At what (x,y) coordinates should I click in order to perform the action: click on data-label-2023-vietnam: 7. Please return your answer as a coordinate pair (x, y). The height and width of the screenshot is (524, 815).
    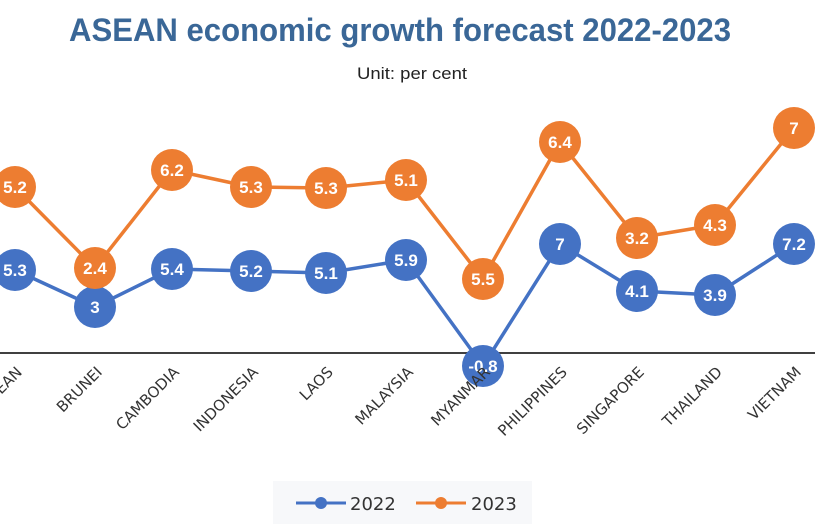
    Looking at the image, I should click on (793, 128).